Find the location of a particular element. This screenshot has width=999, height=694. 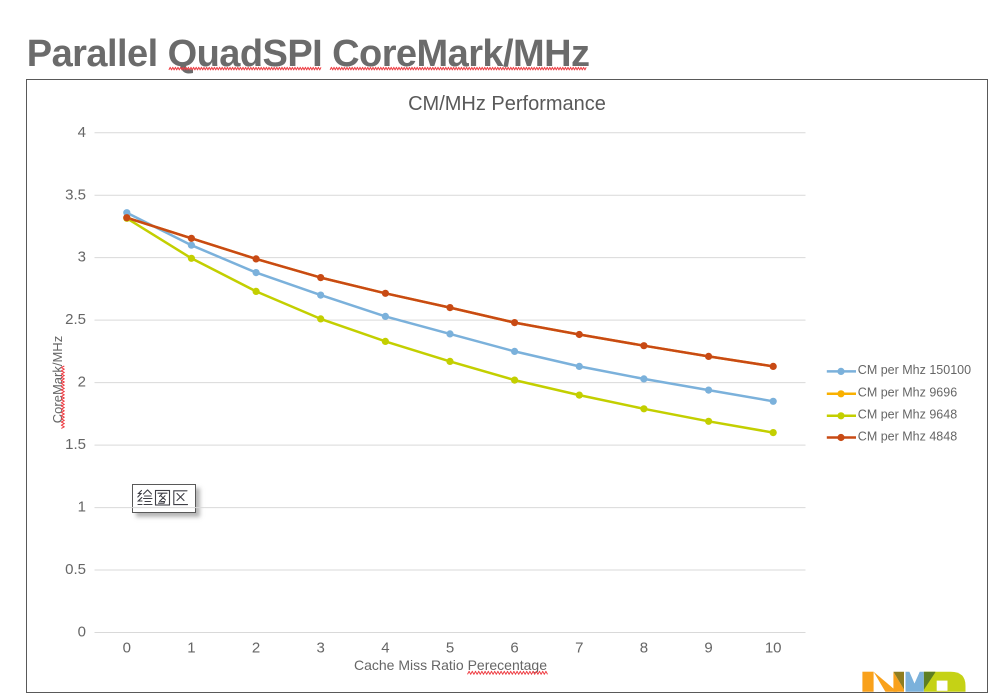

svg-text: 9 is located at coordinates (708, 647).